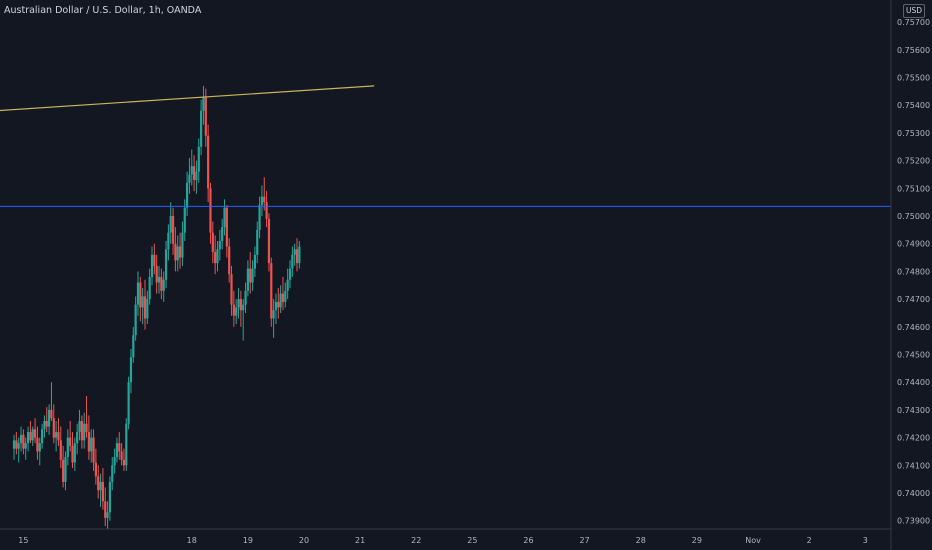  What do you see at coordinates (913, 244) in the screenshot?
I see `price-tick-label: 0.74900` at bounding box center [913, 244].